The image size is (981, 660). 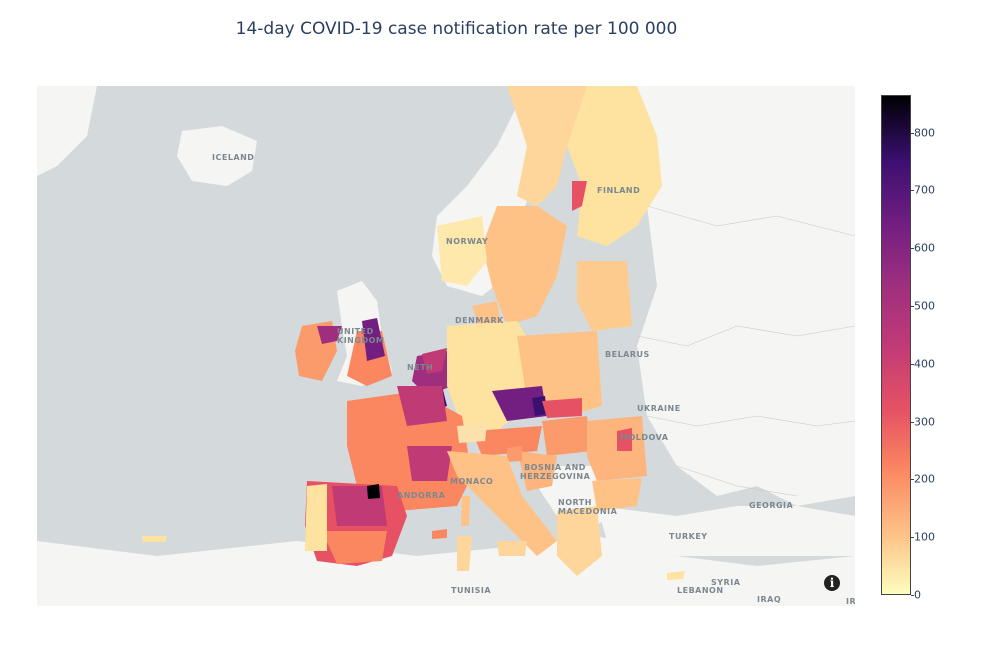 What do you see at coordinates (614, 166) in the screenshot?
I see `region-finland` at bounding box center [614, 166].